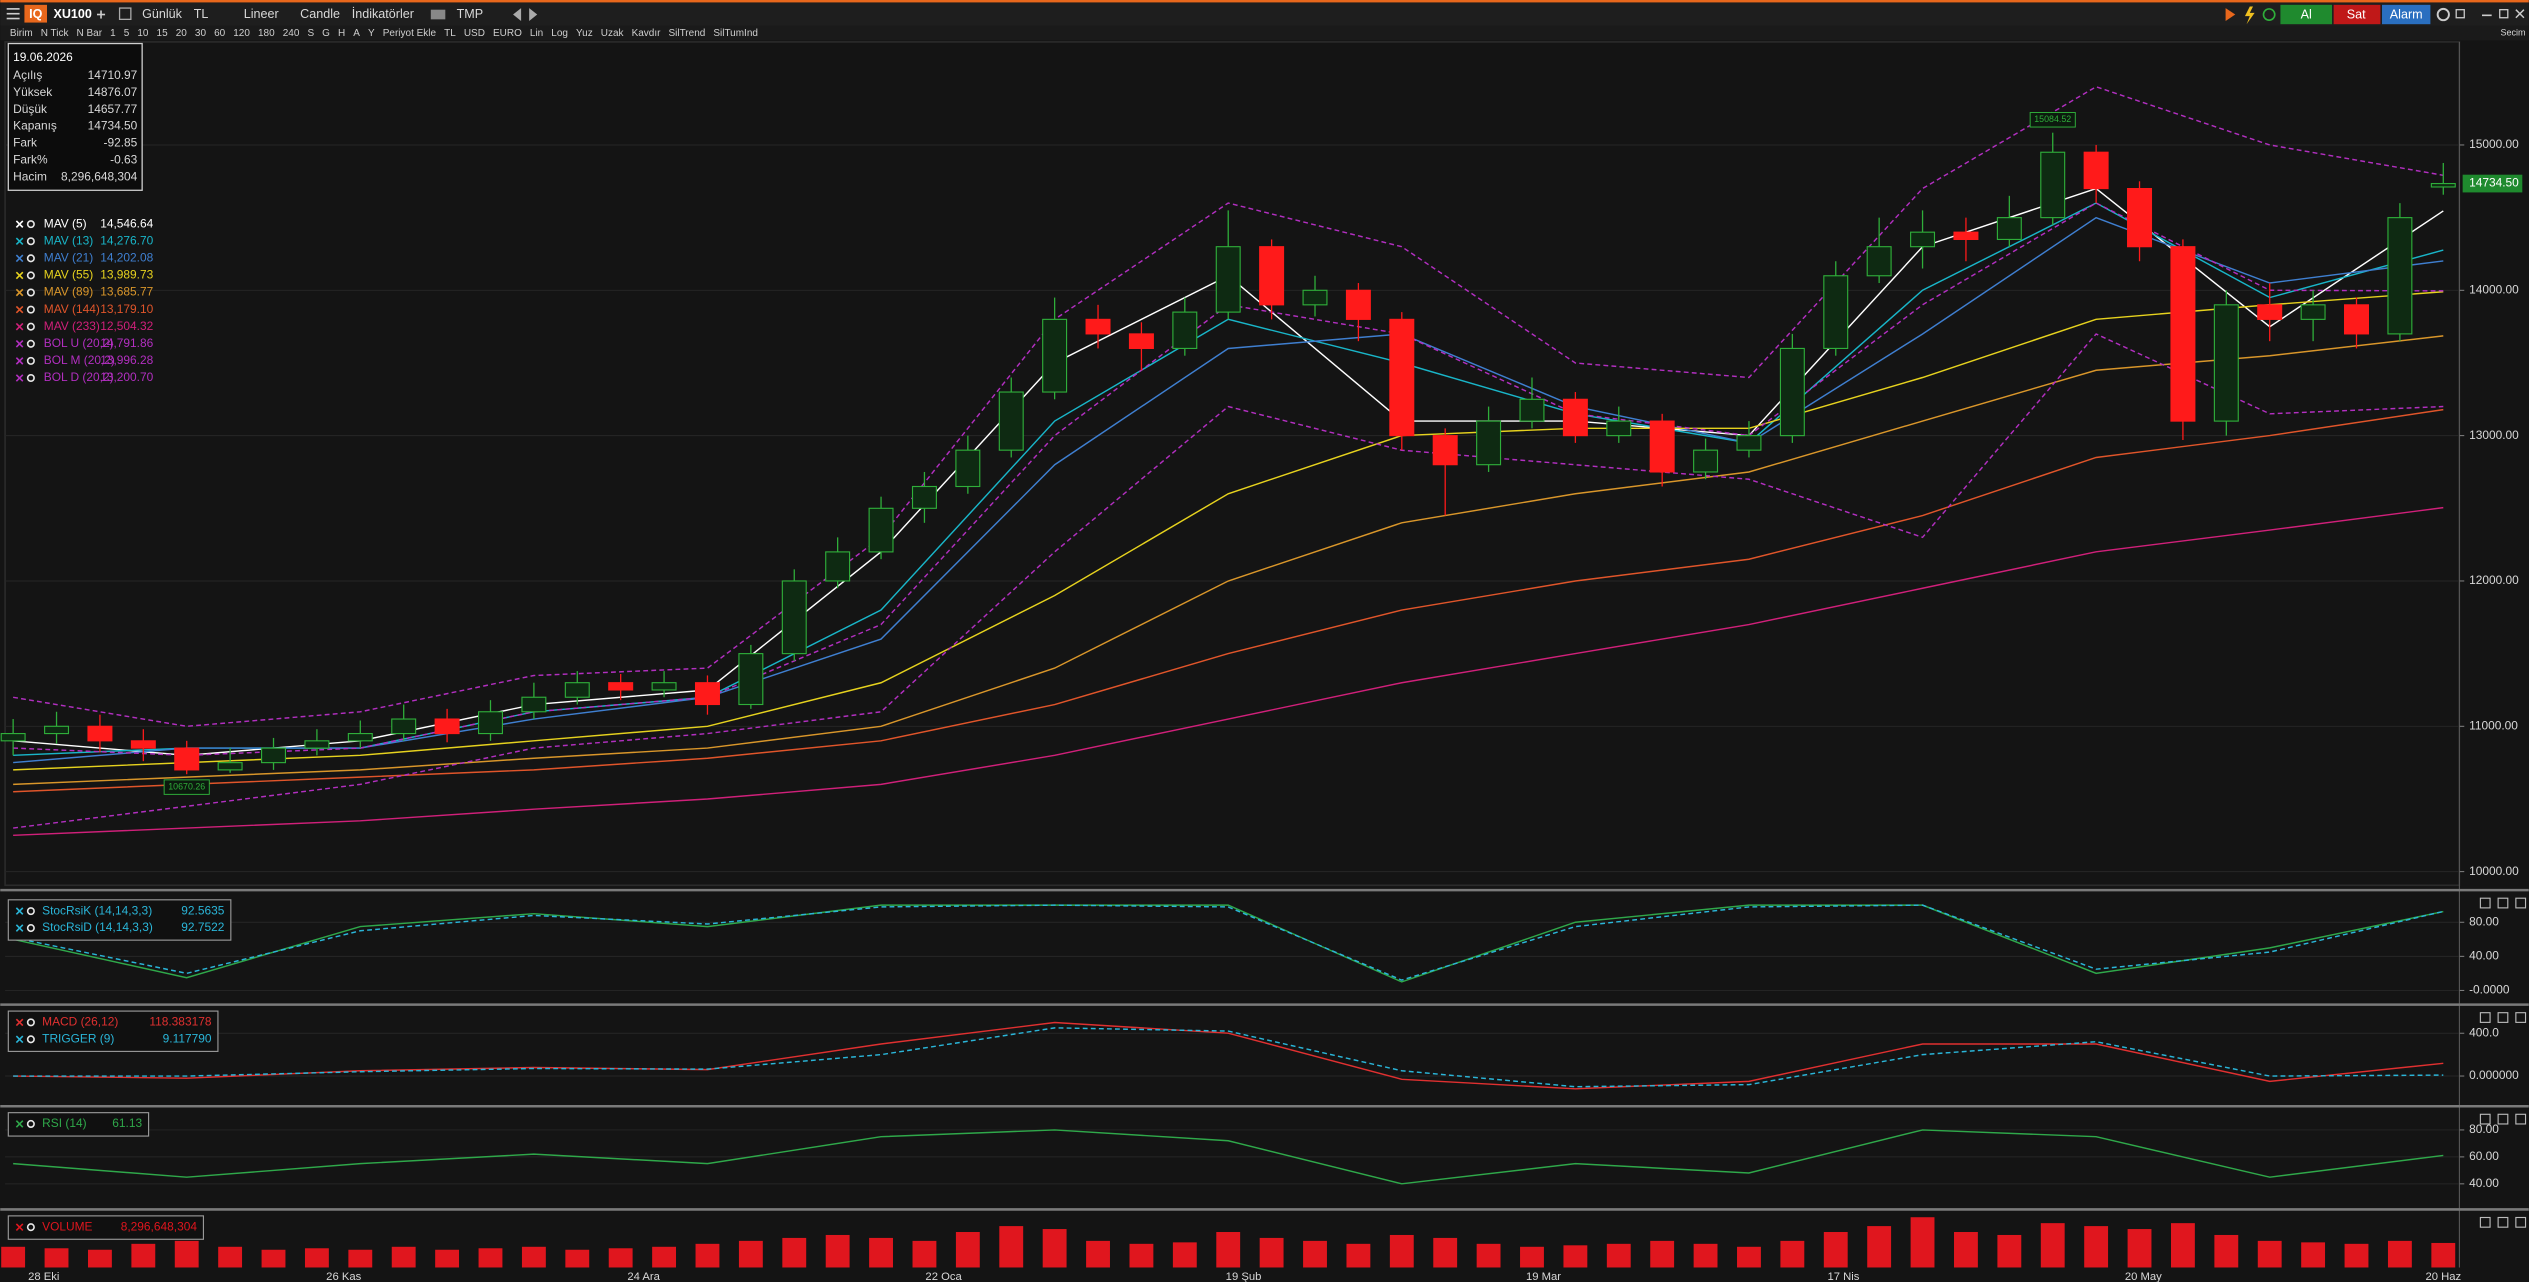 The width and height of the screenshot is (2529, 1282). Describe the element at coordinates (2443, 14) in the screenshot. I see `settings-icon` at that location.